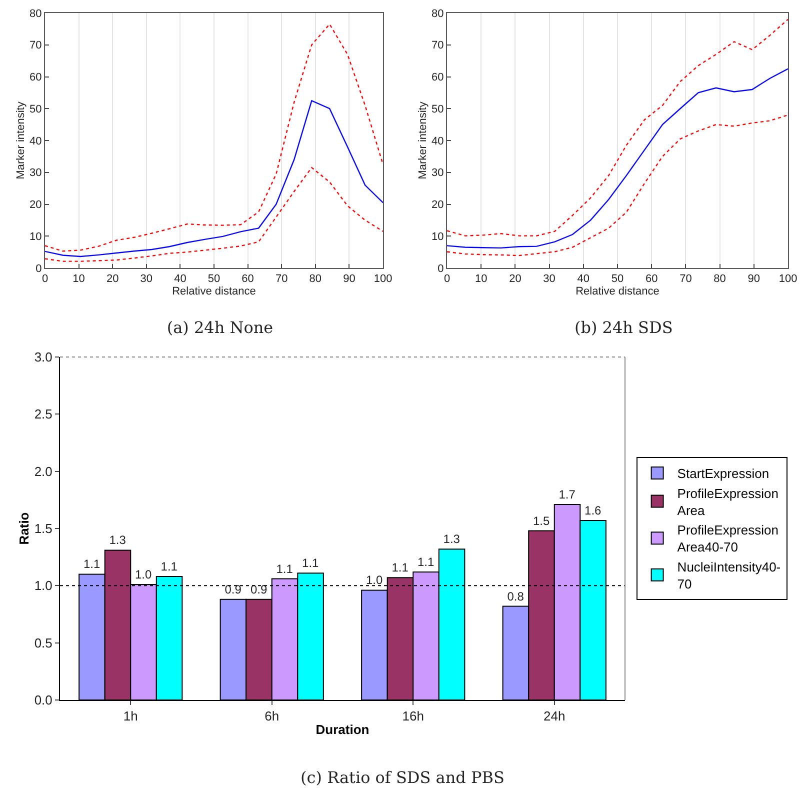 The height and width of the screenshot is (790, 805). Describe the element at coordinates (555, 716) in the screenshot. I see `x-tick-label: 24h` at that location.